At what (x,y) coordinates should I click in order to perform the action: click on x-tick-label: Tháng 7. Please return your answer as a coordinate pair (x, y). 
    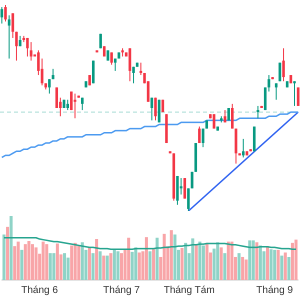
    Looking at the image, I should click on (121, 290).